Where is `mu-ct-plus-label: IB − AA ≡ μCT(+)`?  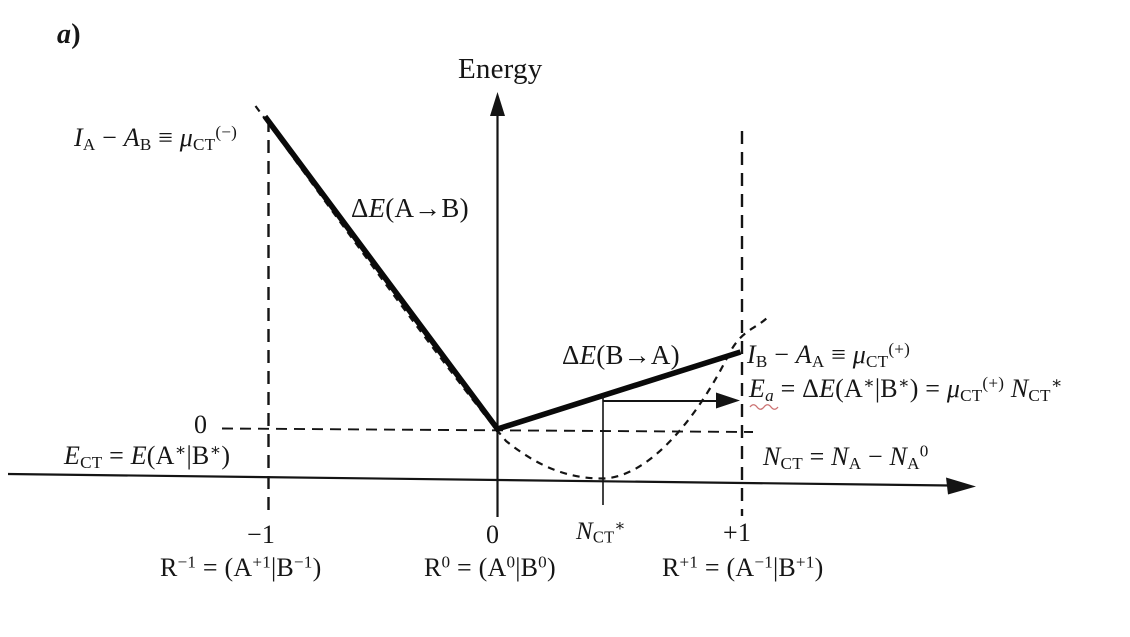 mu-ct-plus-label: IB − AA ≡ μCT(+) is located at coordinates (829, 355).